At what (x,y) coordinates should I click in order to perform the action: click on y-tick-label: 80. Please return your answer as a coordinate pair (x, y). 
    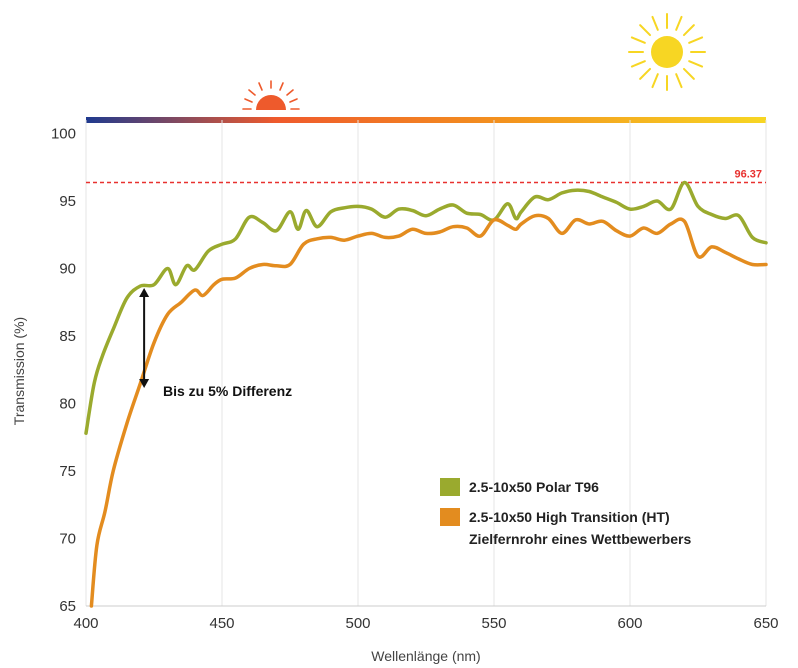
    Looking at the image, I should click on (67, 404).